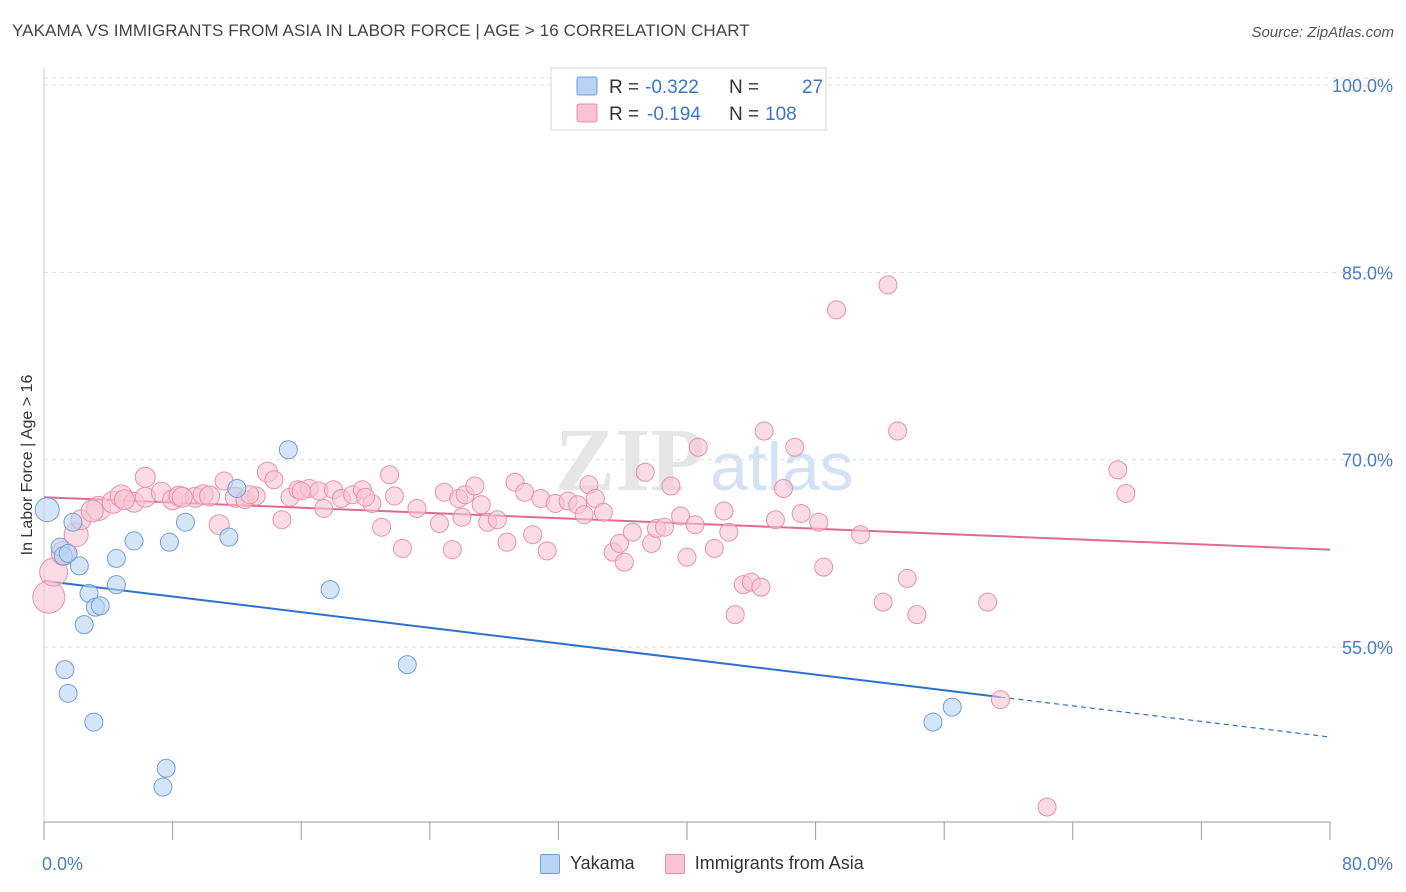 This screenshot has height=892, width=1406. I want to click on legend-r-label-2: R =, so click(624, 114).